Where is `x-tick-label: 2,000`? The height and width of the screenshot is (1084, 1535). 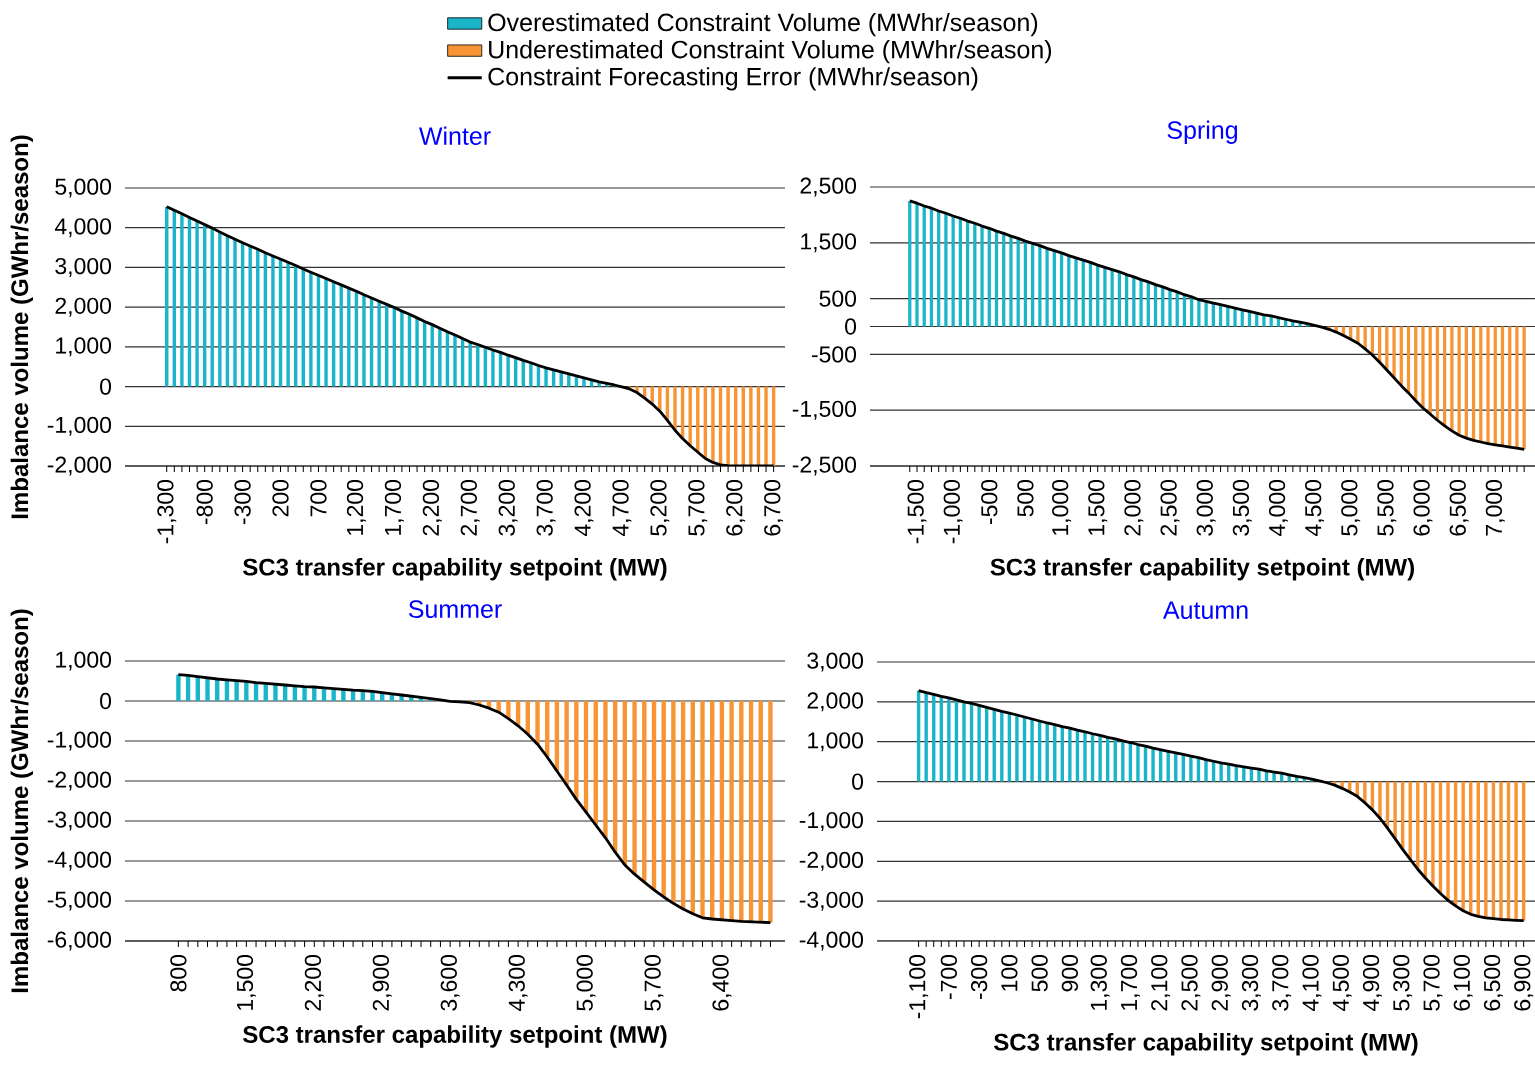 x-tick-label: 2,000 is located at coordinates (1134, 507).